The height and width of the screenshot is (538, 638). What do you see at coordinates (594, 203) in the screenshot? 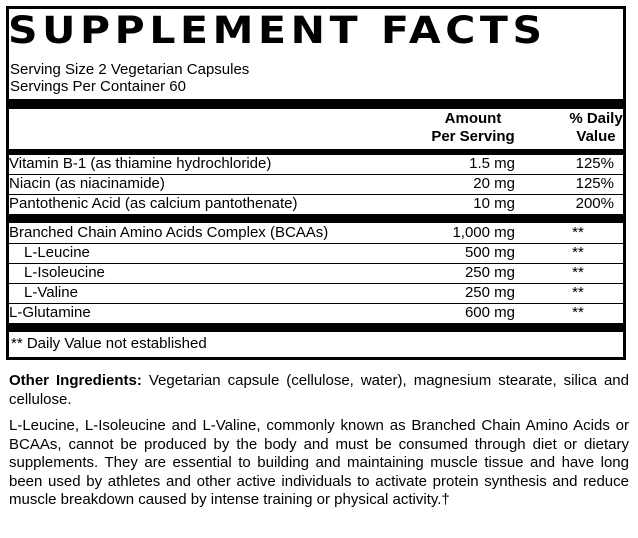
I see `nutrient-daily-value: 200%` at bounding box center [594, 203].